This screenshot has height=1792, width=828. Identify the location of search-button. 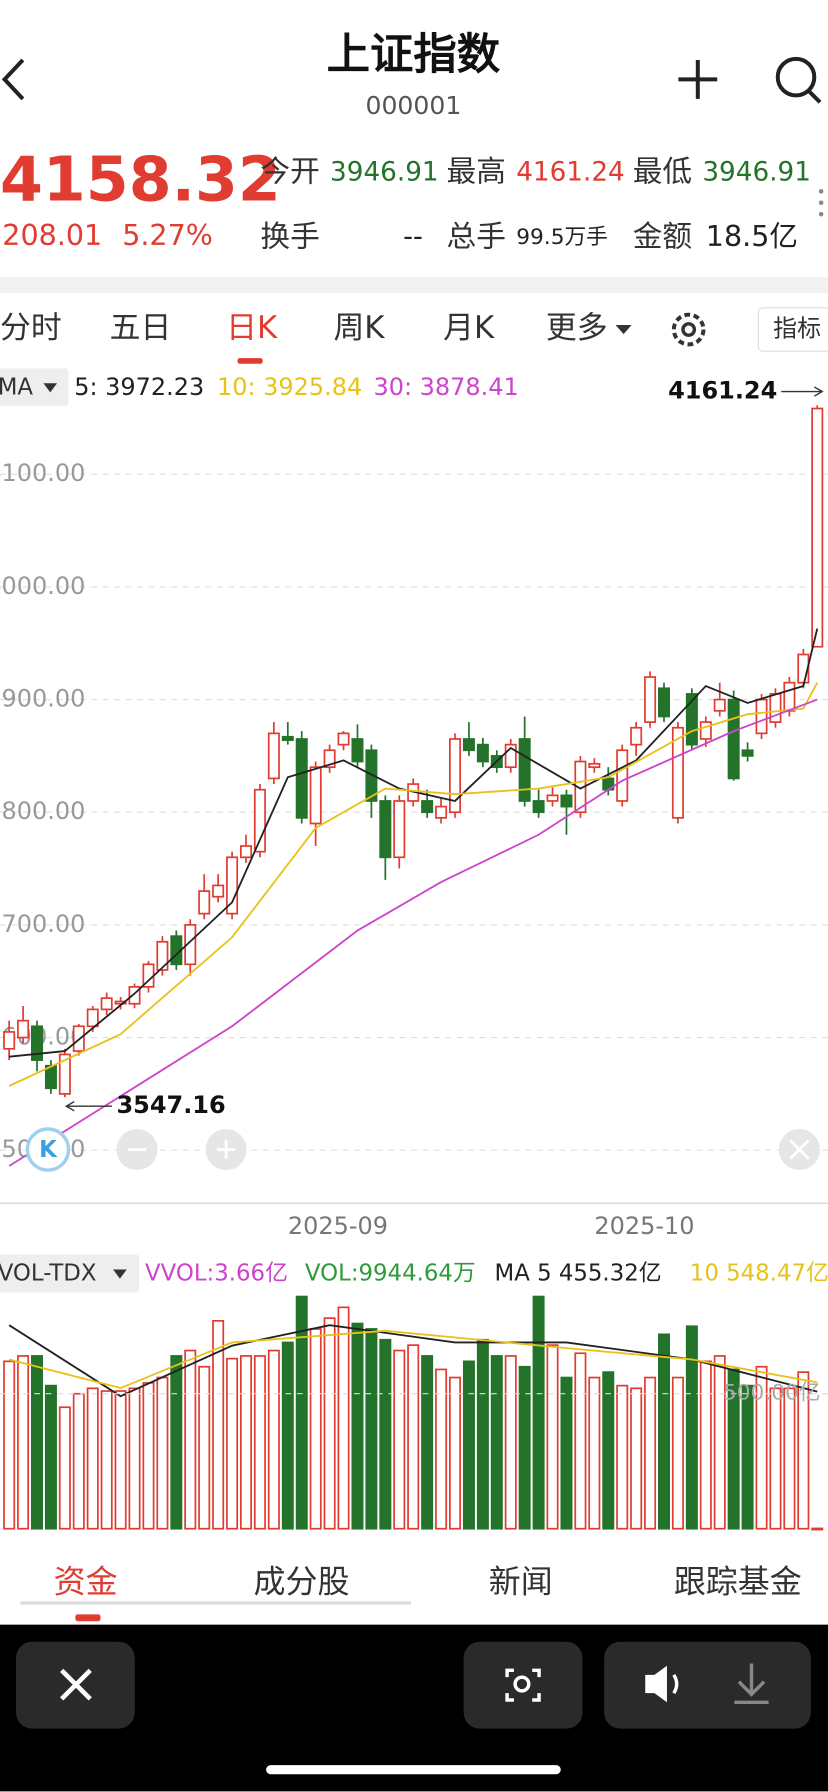
(798, 80).